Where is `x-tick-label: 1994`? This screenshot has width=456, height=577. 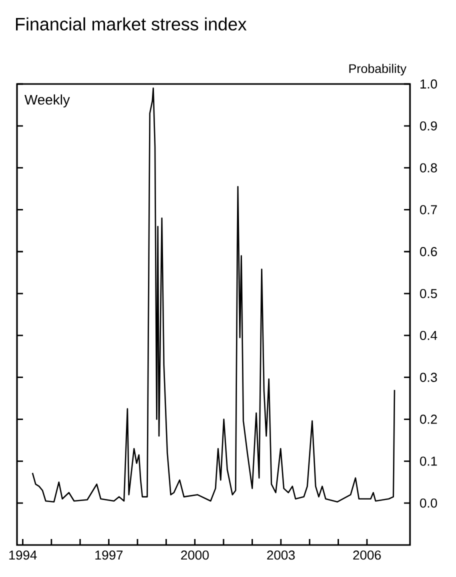 x-tick-label: 1994 is located at coordinates (23, 555).